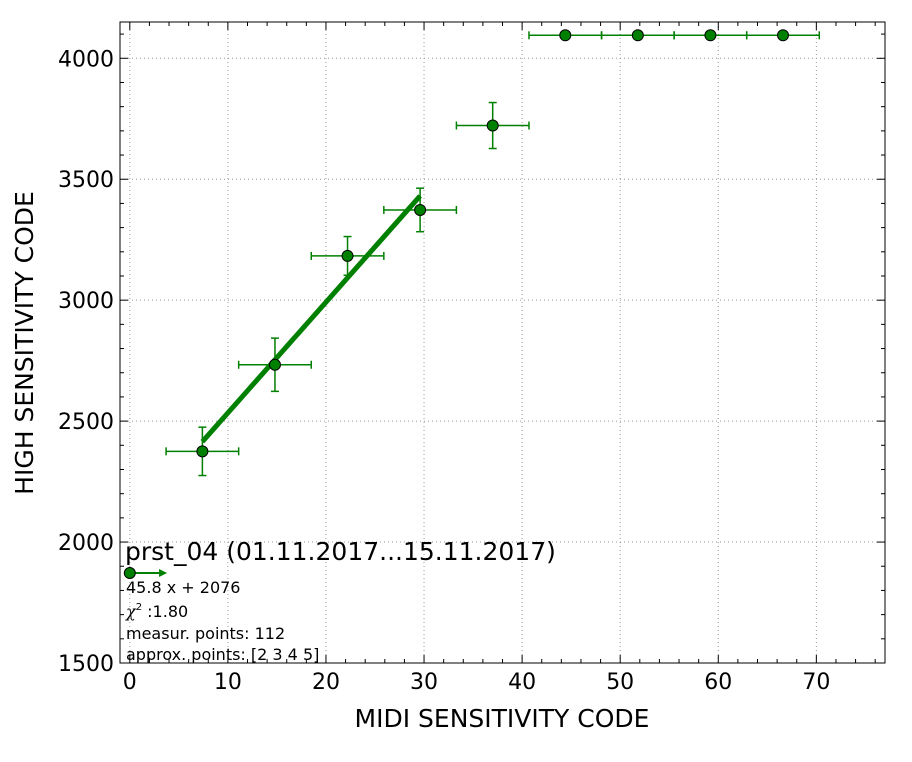  I want to click on fit-line, so click(311, 319).